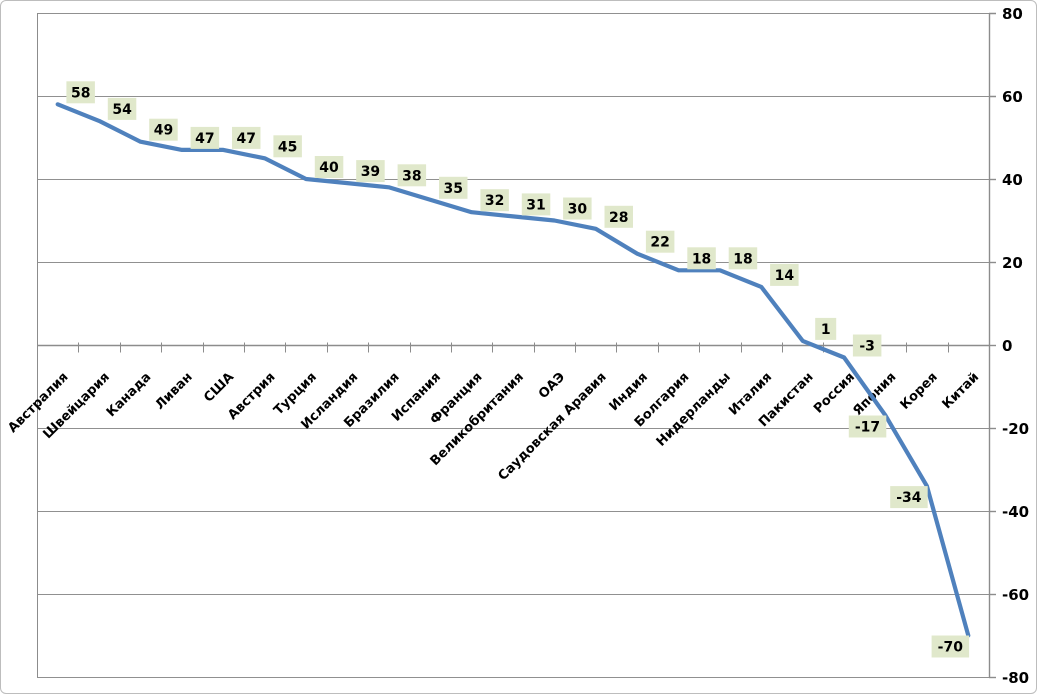 Image resolution: width=1039 pixels, height=696 pixels. I want to click on x-axis-category-label: Китай, so click(961, 391).